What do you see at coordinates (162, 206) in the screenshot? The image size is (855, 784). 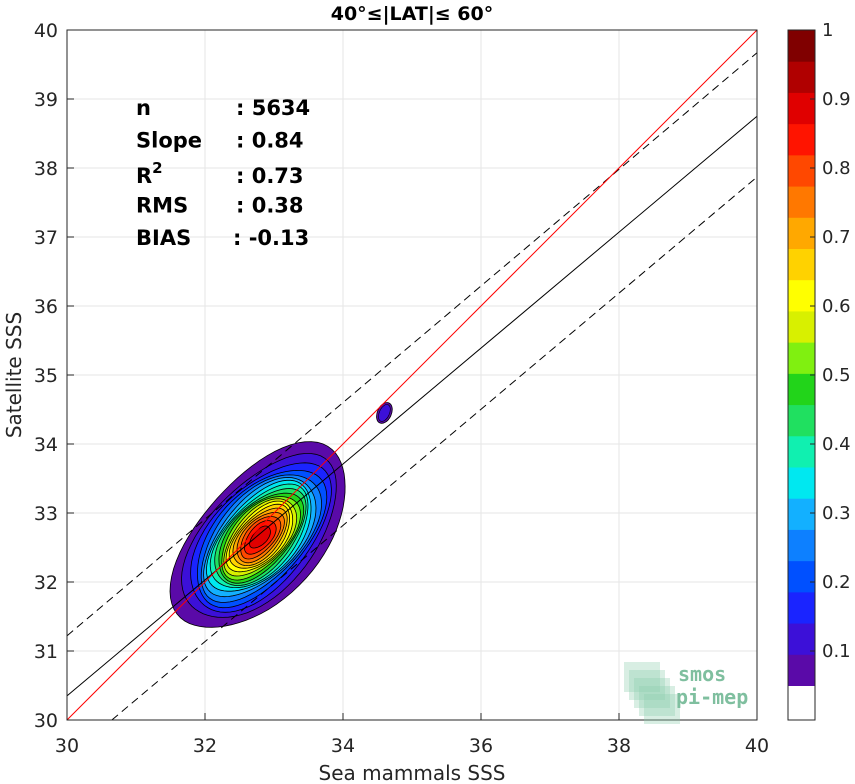 I see `stat-label: RMS` at bounding box center [162, 206].